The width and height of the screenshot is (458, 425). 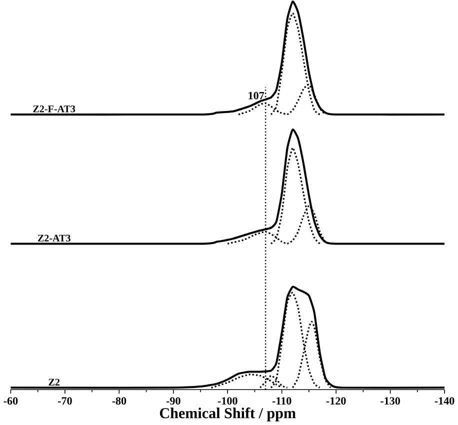 What do you see at coordinates (11, 401) in the screenshot?
I see `x-tick-label: -60` at bounding box center [11, 401].